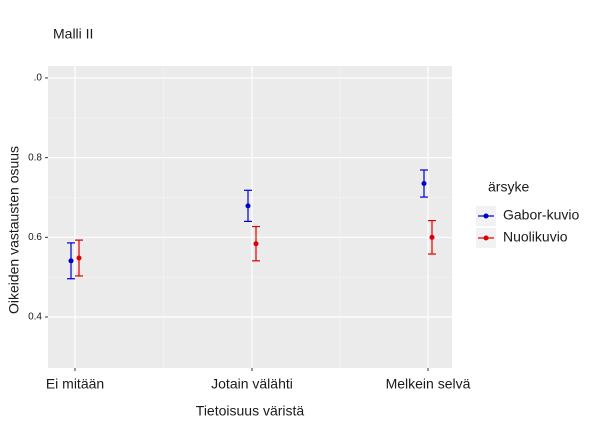  What do you see at coordinates (35, 237) in the screenshot?
I see `y-tick-label: 0.6` at bounding box center [35, 237].